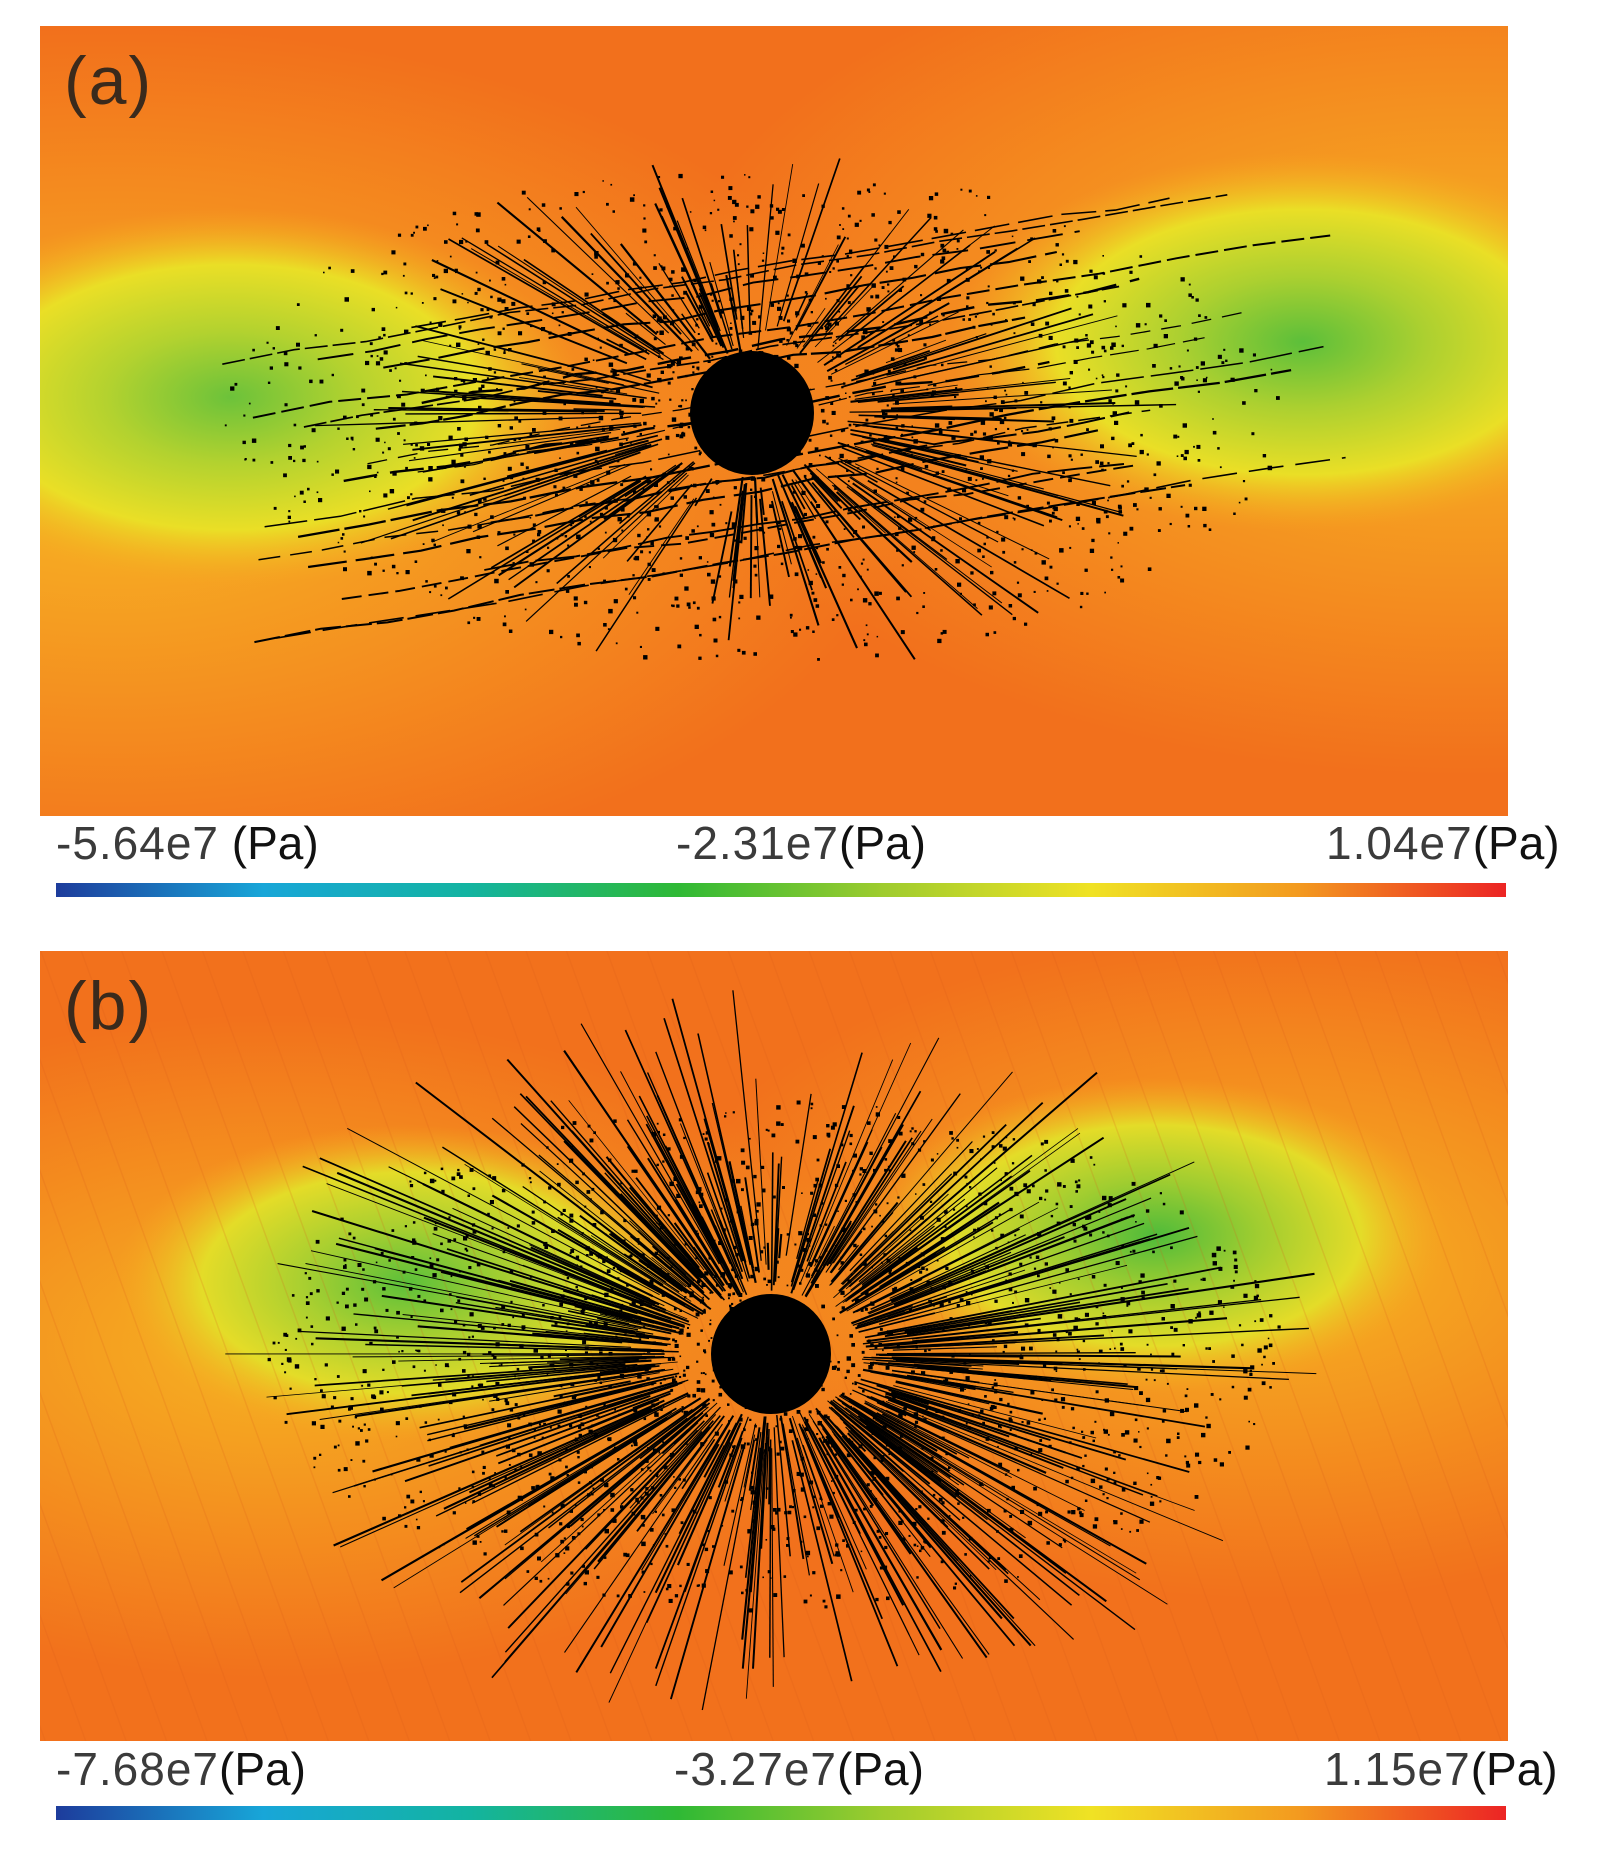 Image resolution: width=1608 pixels, height=1864 pixels. What do you see at coordinates (109, 81) in the screenshot?
I see `panel-label-a: (a)` at bounding box center [109, 81].